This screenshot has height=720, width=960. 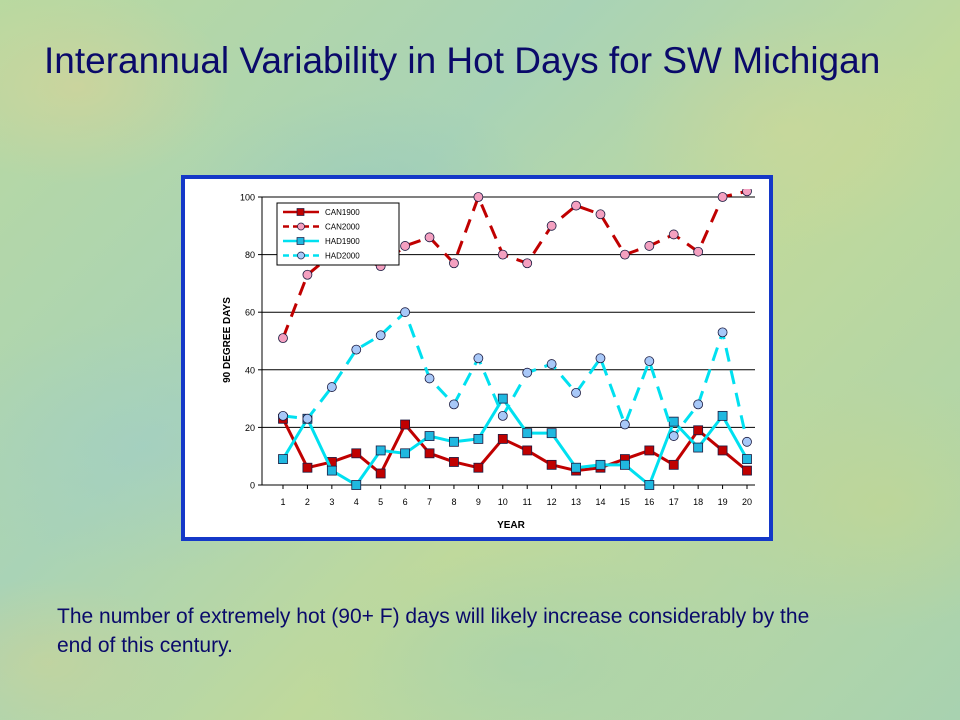 What do you see at coordinates (342, 227) in the screenshot?
I see `legend-label: CAN2000` at bounding box center [342, 227].